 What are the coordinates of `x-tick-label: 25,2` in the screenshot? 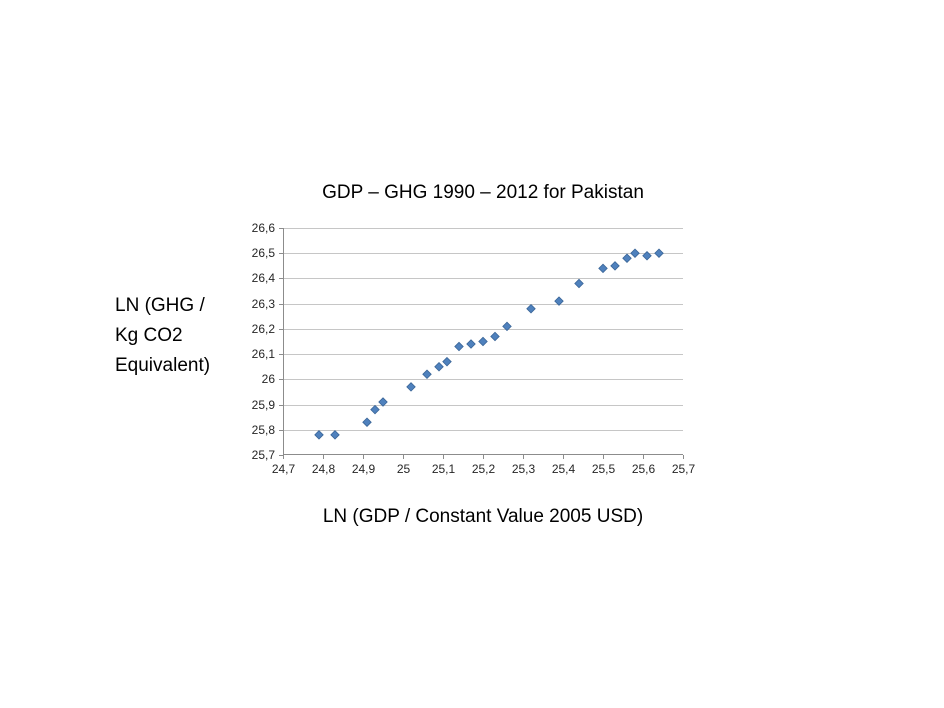 It's located at (483, 469).